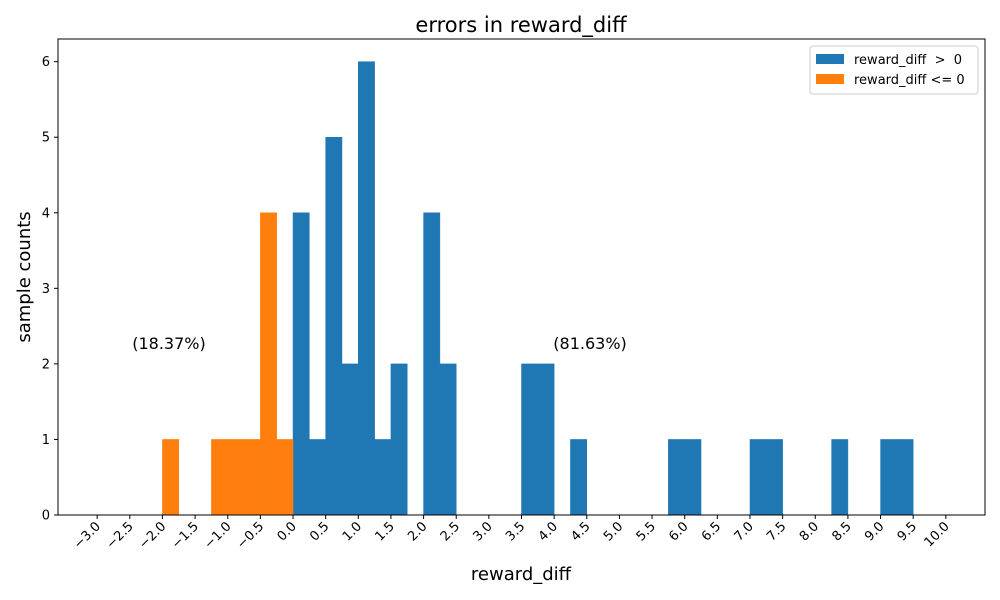 The height and width of the screenshot is (600, 1000). Describe the element at coordinates (521, 574) in the screenshot. I see `x-axis-label: reward_diff` at that location.